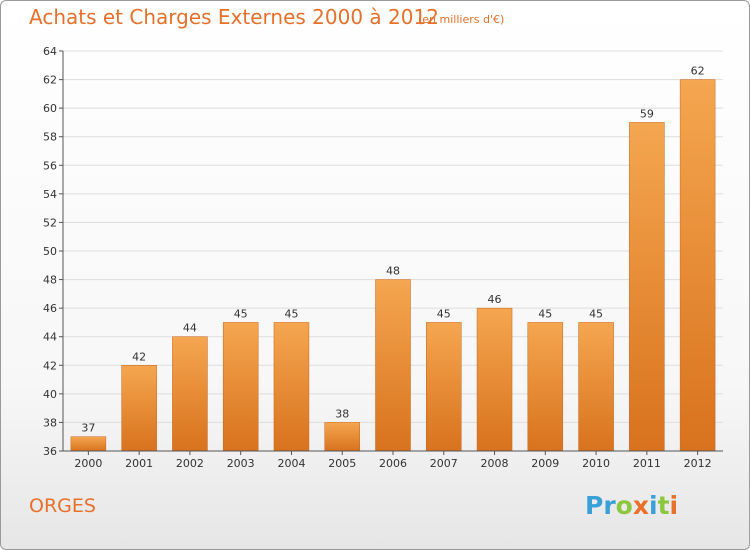 The width and height of the screenshot is (750, 550). I want to click on x-tick-label: 2008, so click(495, 463).